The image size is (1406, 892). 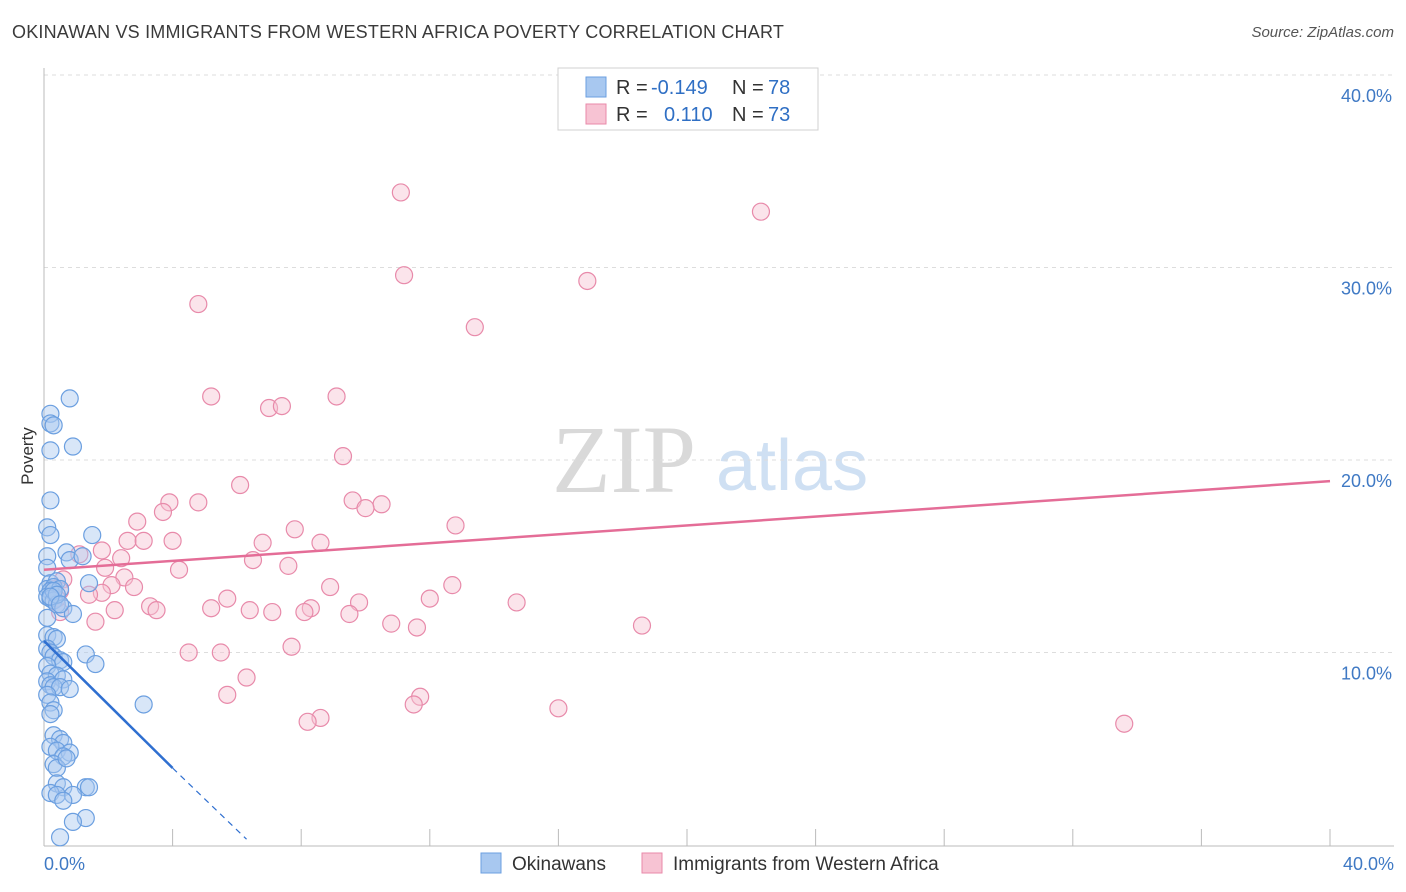 What do you see at coordinates (491, 863) in the screenshot?
I see `bottom-legend-swatch-okinawans` at bounding box center [491, 863].